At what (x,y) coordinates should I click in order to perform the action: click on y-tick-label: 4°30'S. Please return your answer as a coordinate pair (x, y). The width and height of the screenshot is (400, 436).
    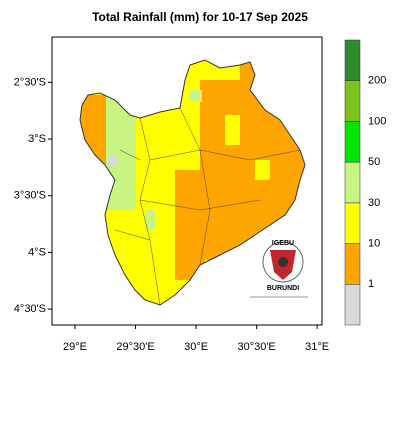
    Looking at the image, I should click on (30, 309).